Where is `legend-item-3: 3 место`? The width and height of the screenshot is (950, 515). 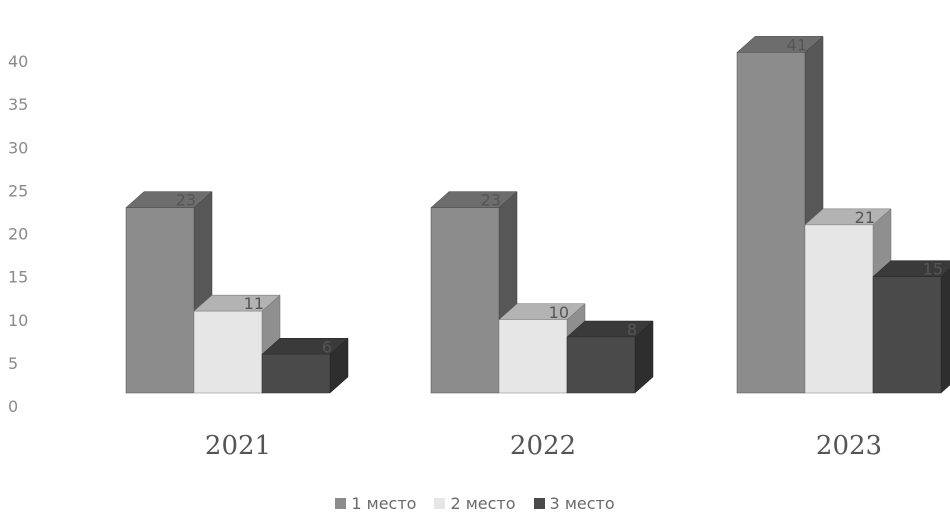 legend-item-3: 3 место is located at coordinates (574, 503).